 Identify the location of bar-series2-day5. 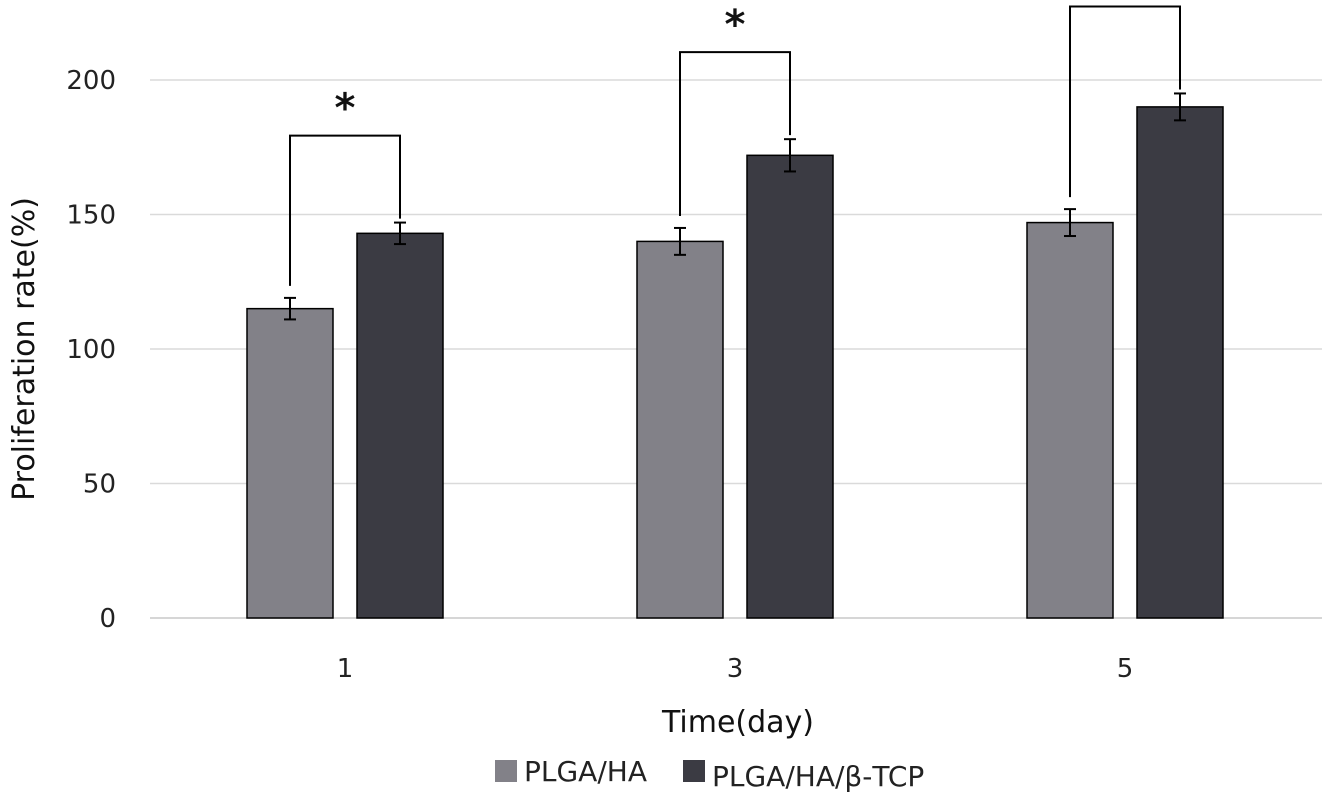
(1180, 362).